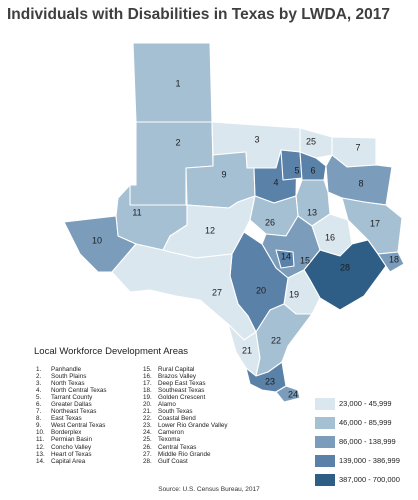 The width and height of the screenshot is (418, 500). Describe the element at coordinates (177, 142) in the screenshot. I see `region-label-2: 2` at that location.